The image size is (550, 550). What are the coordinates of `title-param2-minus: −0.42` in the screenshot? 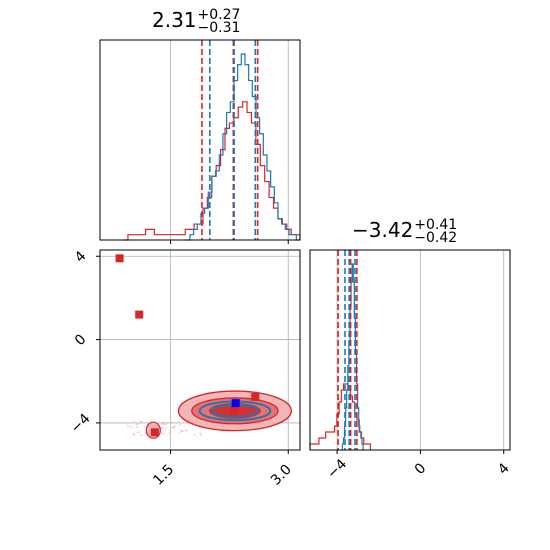 It's located at (436, 237).